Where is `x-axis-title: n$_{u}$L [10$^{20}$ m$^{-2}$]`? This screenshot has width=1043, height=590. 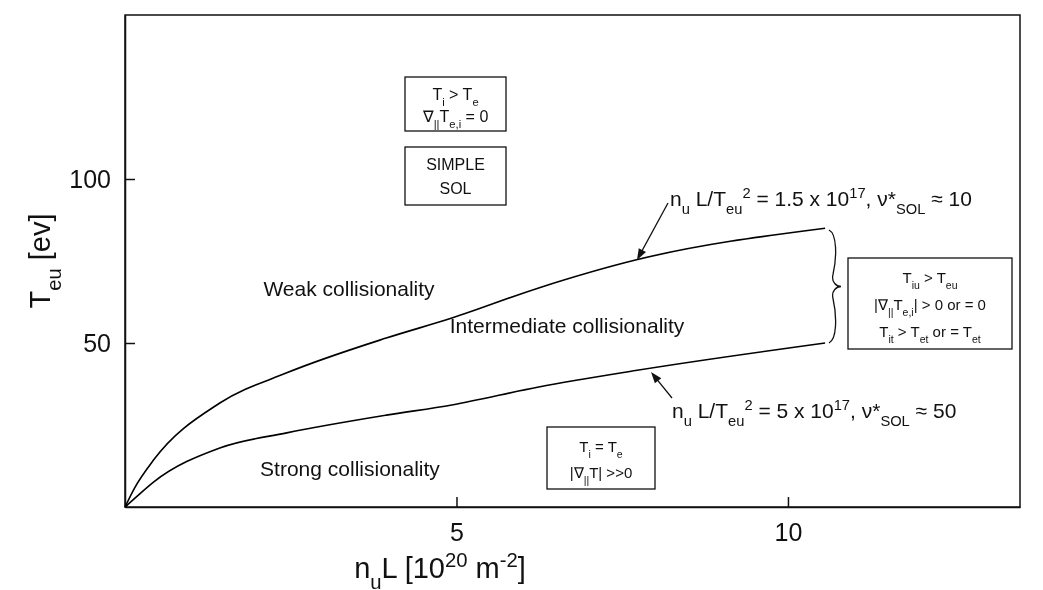 x-axis-title: n$_{u}$L [10$^{20}$ m$^{-2}$] is located at coordinates (440, 569).